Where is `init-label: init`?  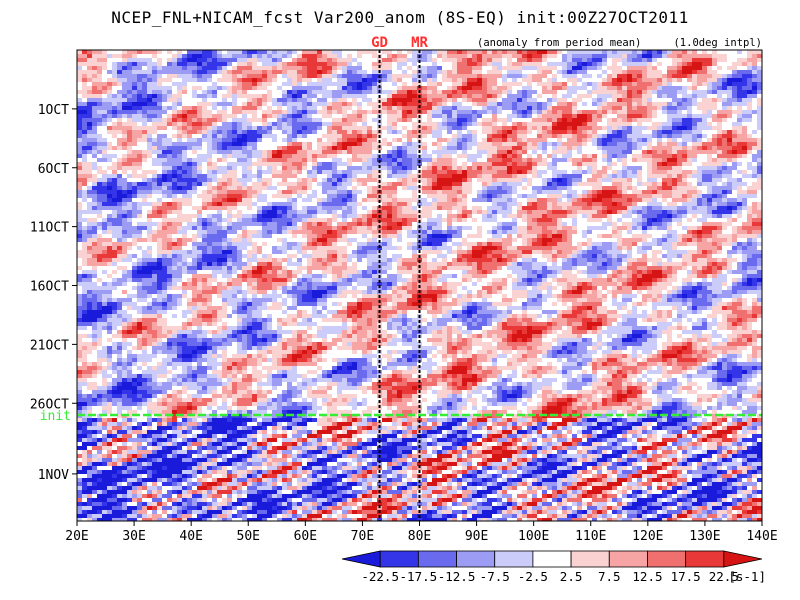 init-label: init is located at coordinates (55, 416).